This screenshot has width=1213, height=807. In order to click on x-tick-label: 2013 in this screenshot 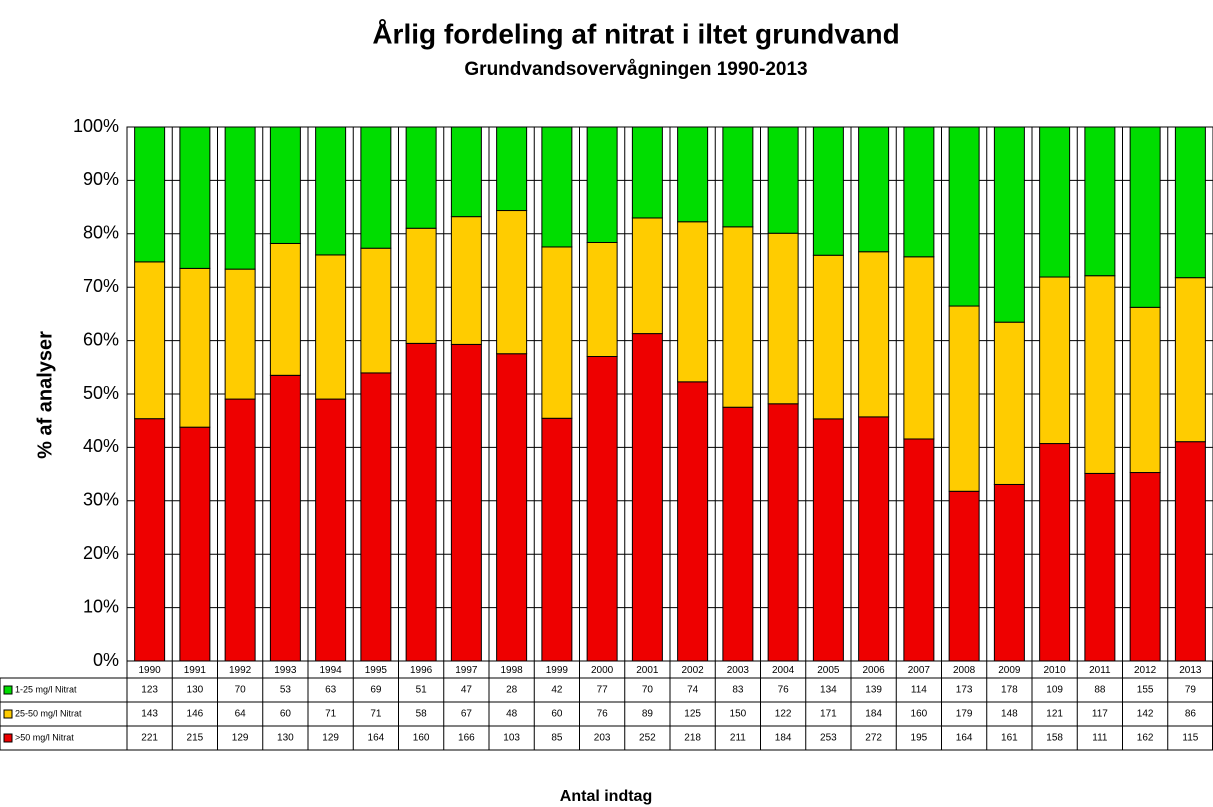, I will do `click(1190, 670)`.